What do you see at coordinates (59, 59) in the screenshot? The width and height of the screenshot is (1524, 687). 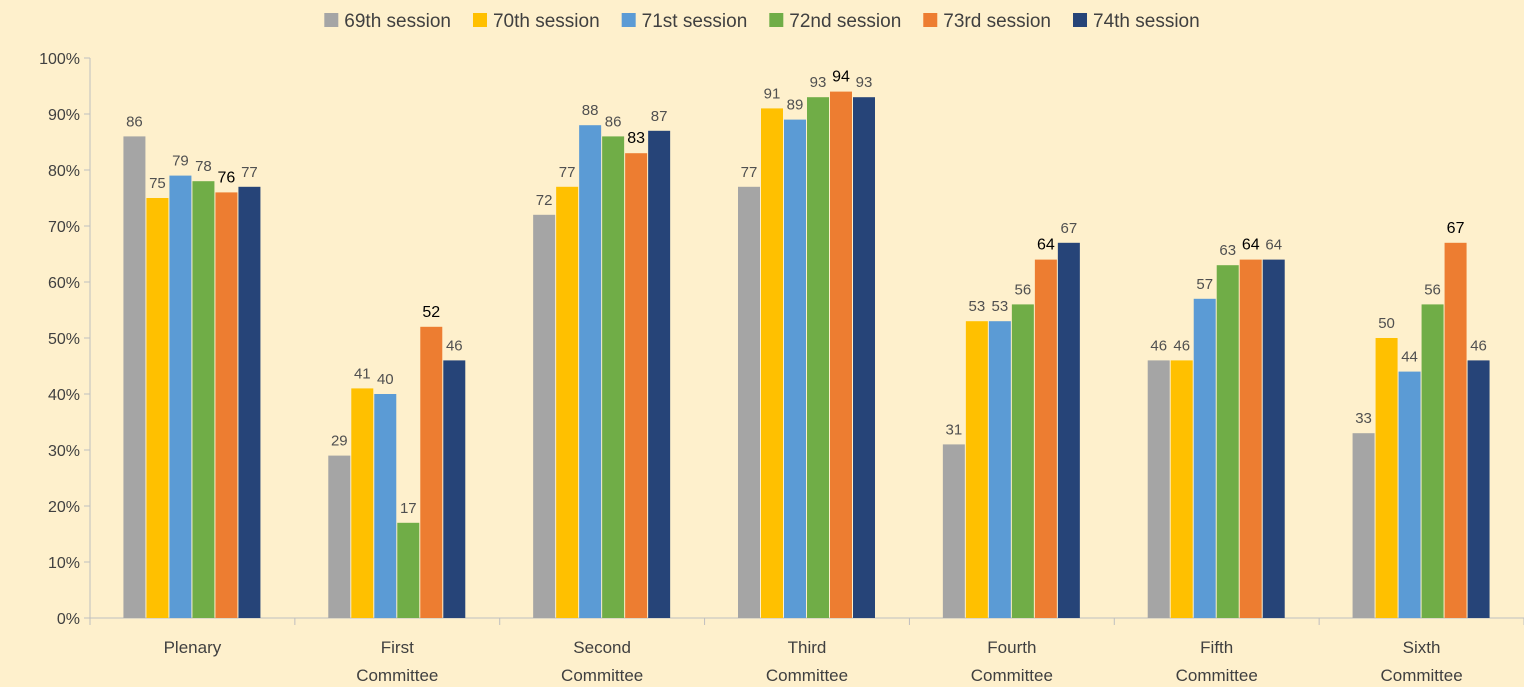 I see `y-tick-label: 100%` at bounding box center [59, 59].